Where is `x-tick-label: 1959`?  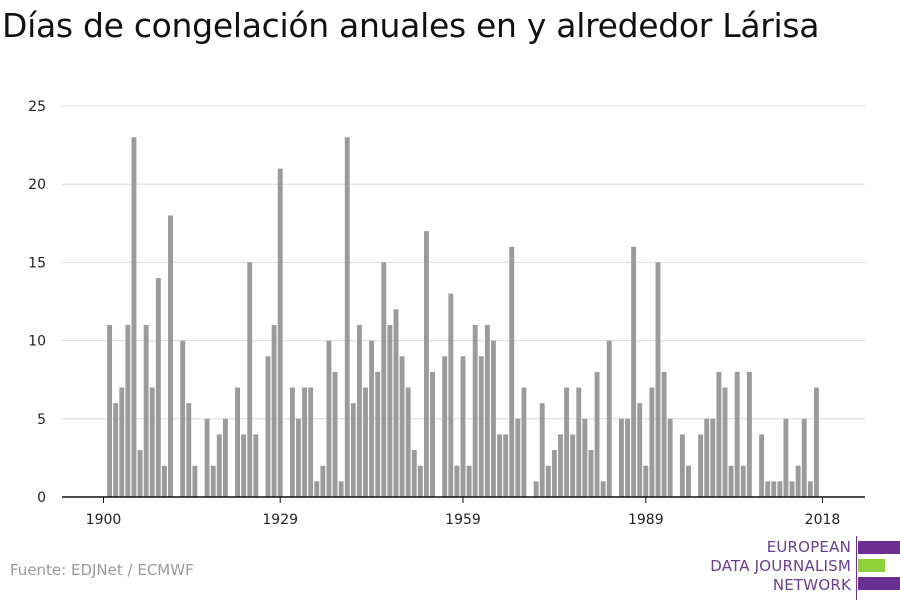 x-tick-label: 1959 is located at coordinates (463, 520).